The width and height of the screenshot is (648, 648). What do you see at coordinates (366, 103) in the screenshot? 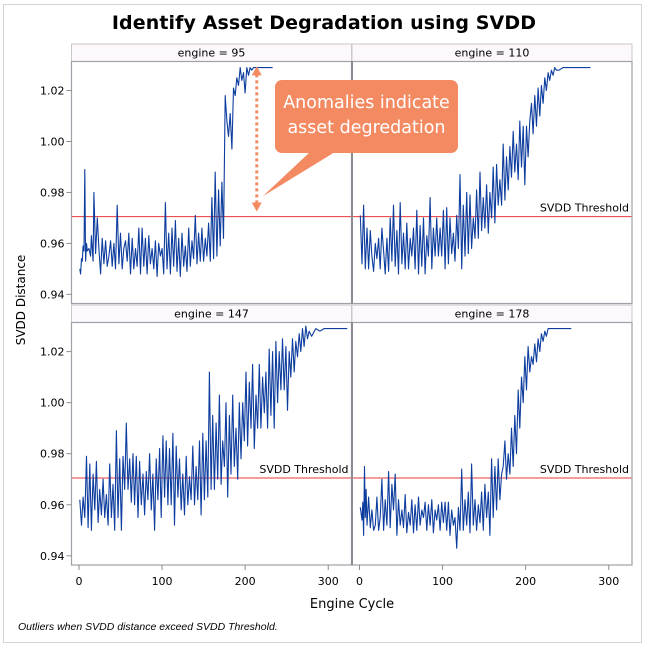
I see `annotation-text-line1: Anomalies indicate` at bounding box center [366, 103].